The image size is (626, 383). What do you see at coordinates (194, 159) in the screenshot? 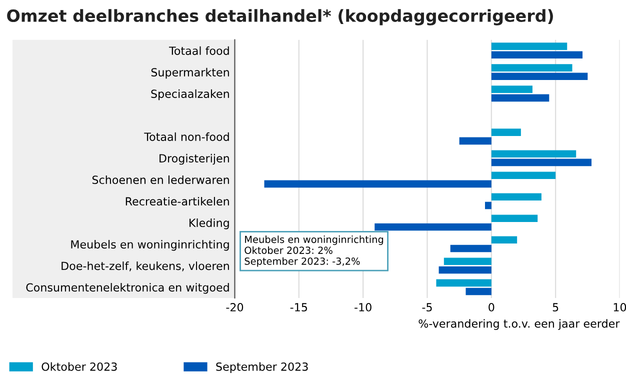
I see `y-tick-label: Drogisterijen` at bounding box center [194, 159].